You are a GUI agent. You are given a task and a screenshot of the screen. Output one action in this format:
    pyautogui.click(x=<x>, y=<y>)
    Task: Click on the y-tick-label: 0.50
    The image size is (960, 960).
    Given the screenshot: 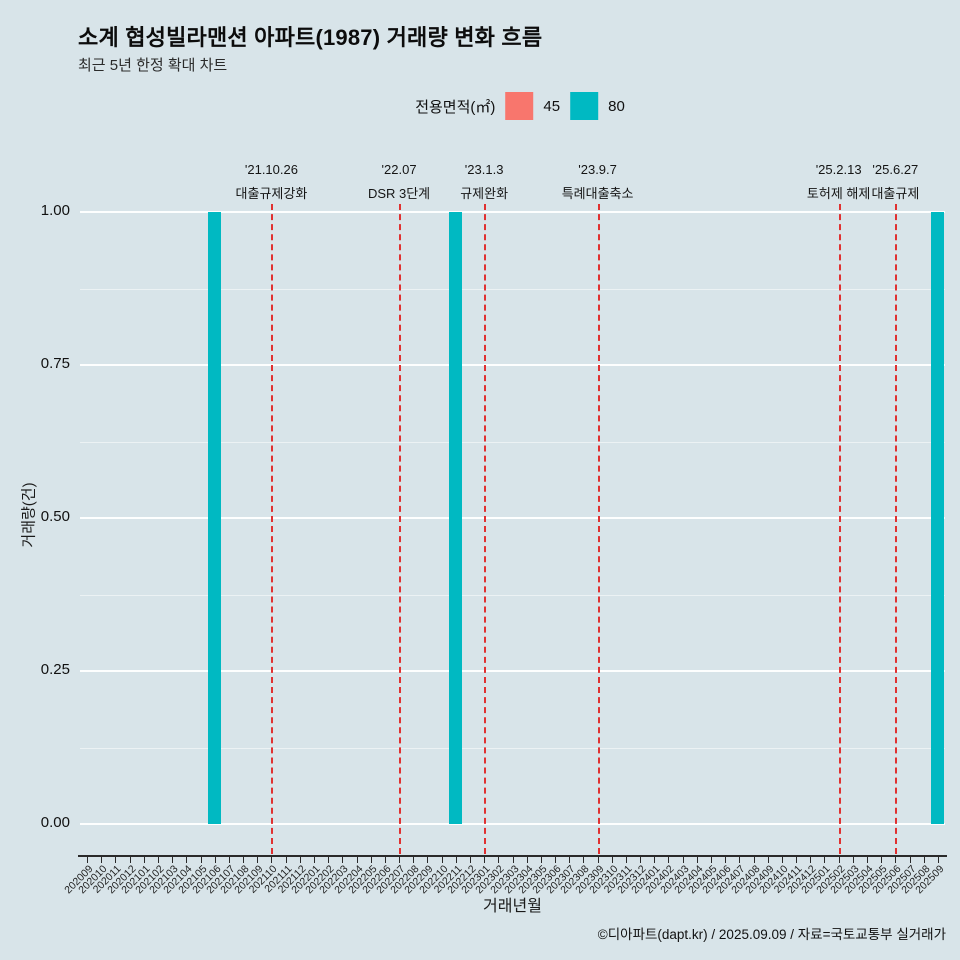 What is the action you would take?
    pyautogui.click(x=55, y=516)
    